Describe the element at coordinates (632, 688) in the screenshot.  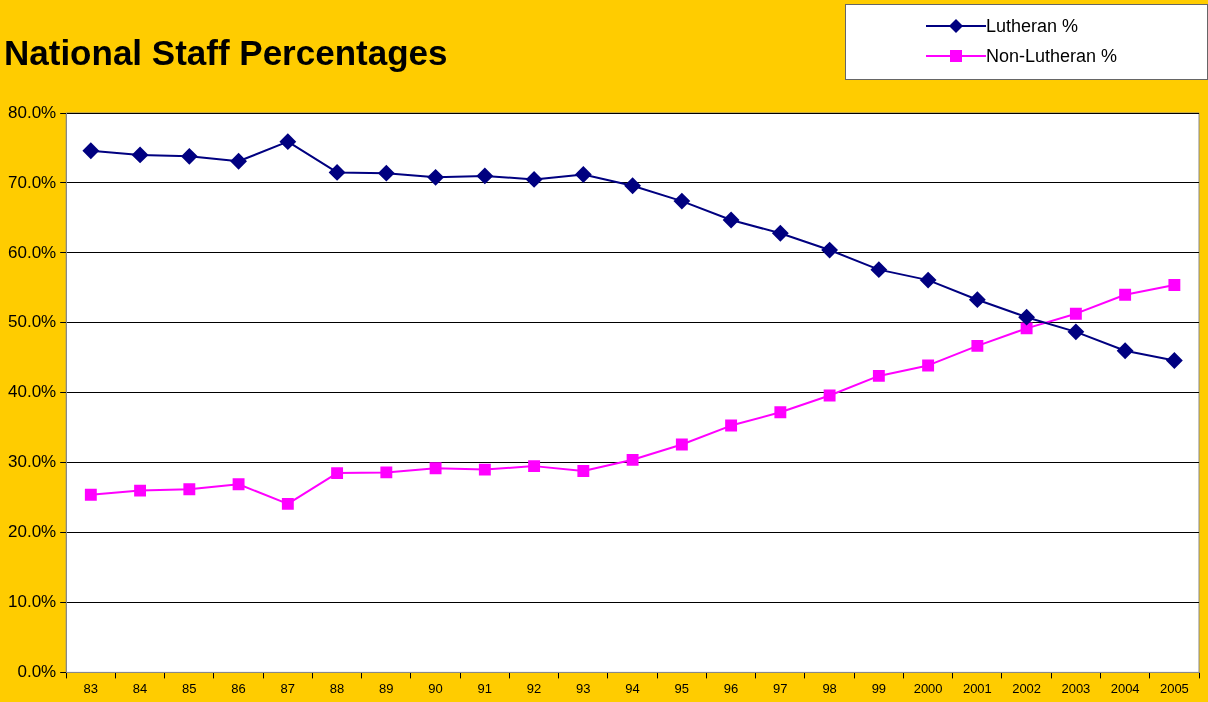
I see `x-tick-label: 94` at that location.